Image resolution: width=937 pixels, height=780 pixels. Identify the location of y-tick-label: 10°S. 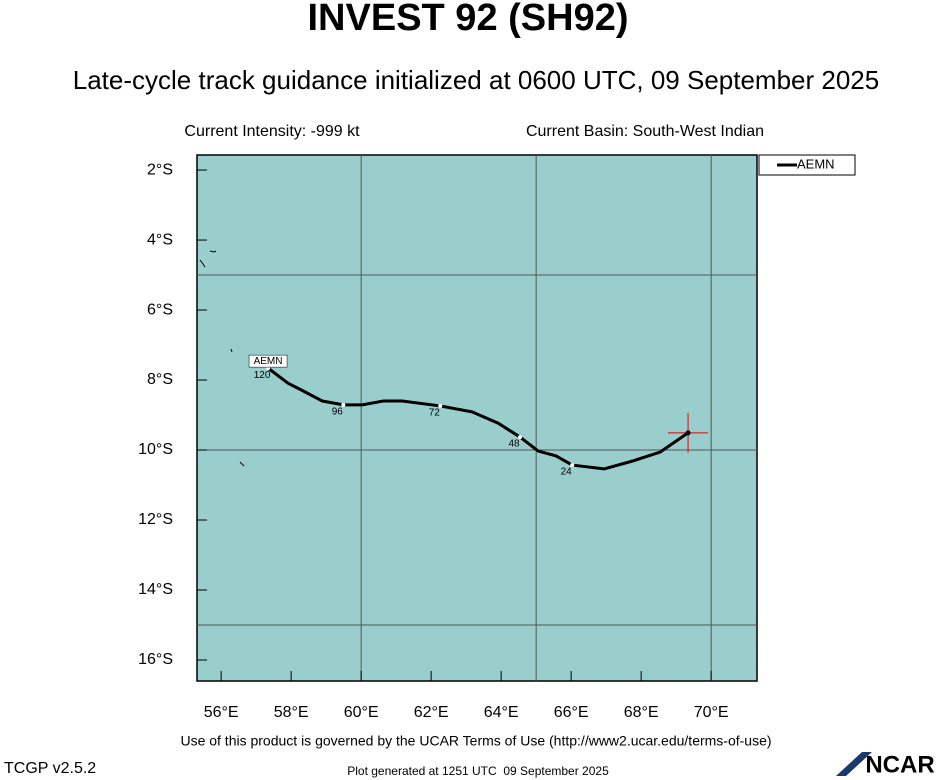
(155, 449).